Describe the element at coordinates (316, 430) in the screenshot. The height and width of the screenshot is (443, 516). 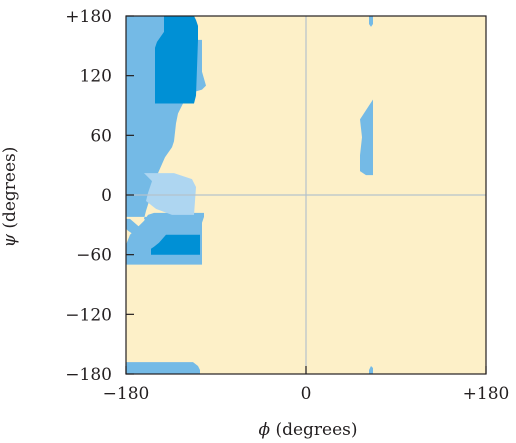
I see `x-axis-unit: (degrees)` at that location.